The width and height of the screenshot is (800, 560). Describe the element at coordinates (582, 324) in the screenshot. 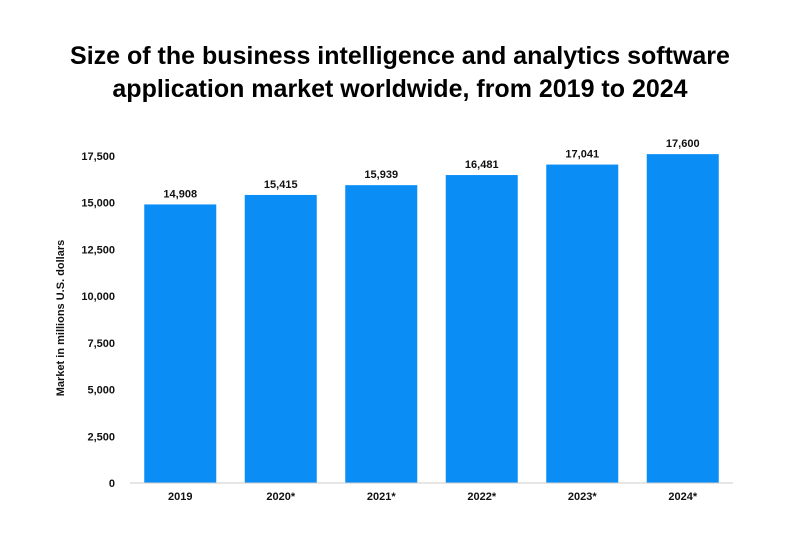

I see `bar-2023` at that location.